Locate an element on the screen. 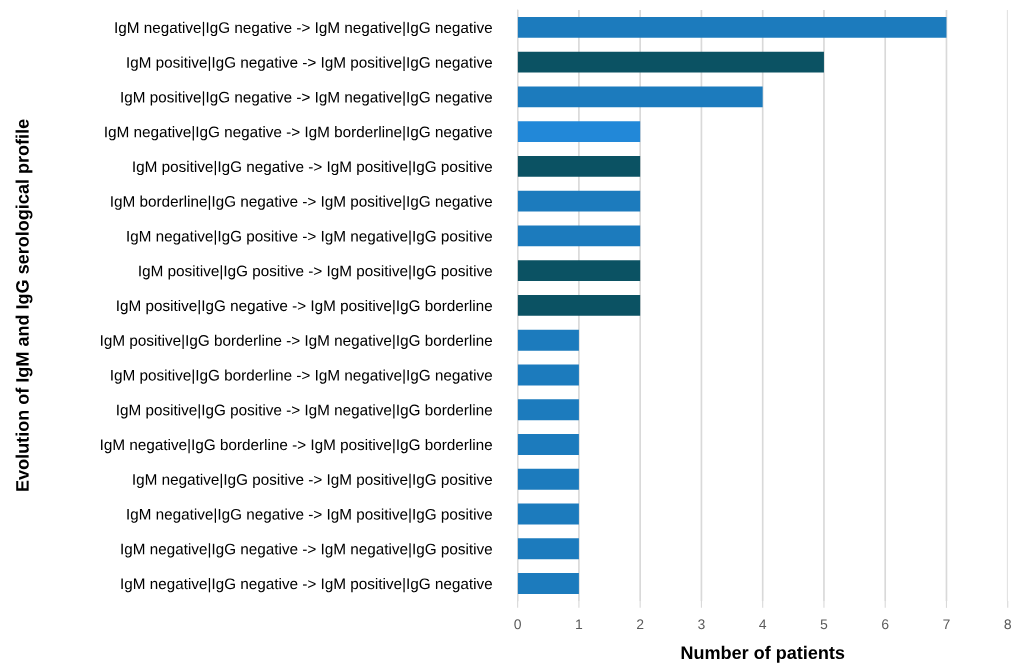  y-tick-label: IgM positive|IgG positive -> IgM positive|IgG positive is located at coordinates (315, 272).